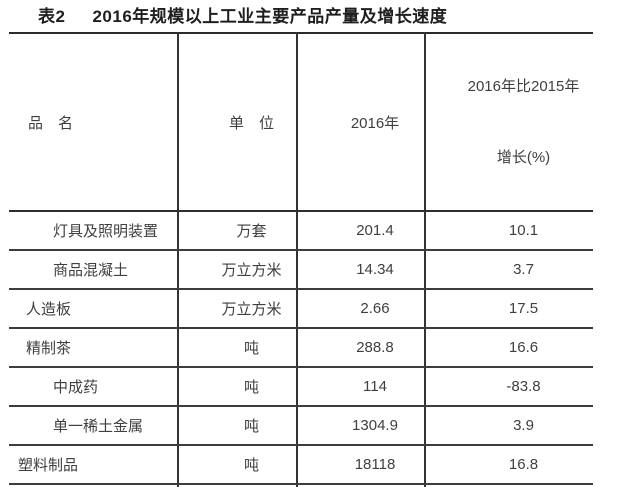 The height and width of the screenshot is (487, 619). Describe the element at coordinates (94, 231) in the screenshot. I see `product-name-cell: 灯具及照明装置` at that location.